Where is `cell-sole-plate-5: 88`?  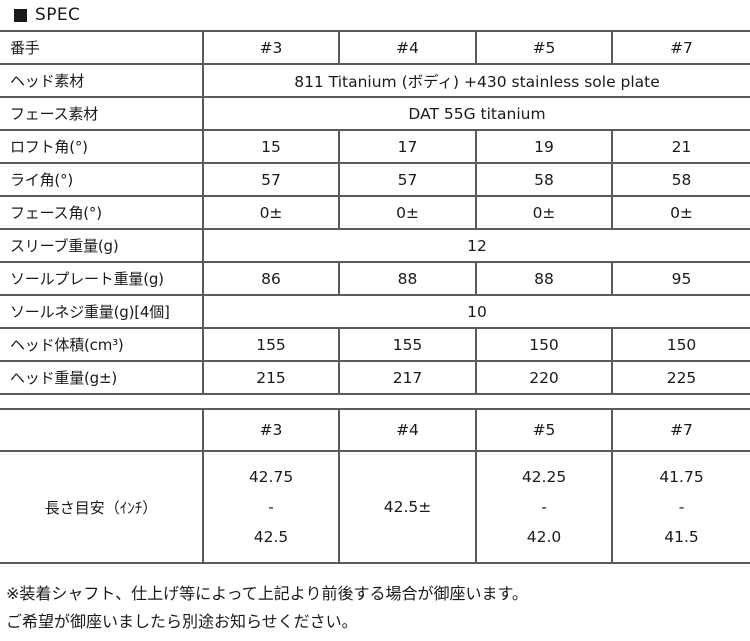 cell-sole-plate-5: 88 is located at coordinates (544, 278).